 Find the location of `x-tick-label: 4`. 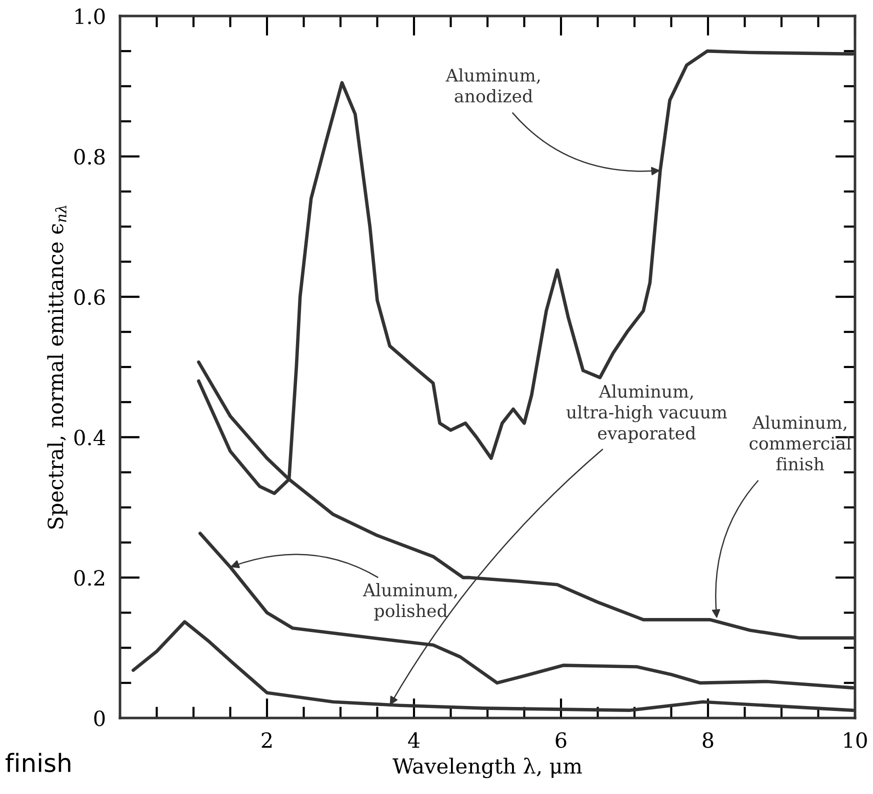

x-tick-label: 4 is located at coordinates (414, 740).